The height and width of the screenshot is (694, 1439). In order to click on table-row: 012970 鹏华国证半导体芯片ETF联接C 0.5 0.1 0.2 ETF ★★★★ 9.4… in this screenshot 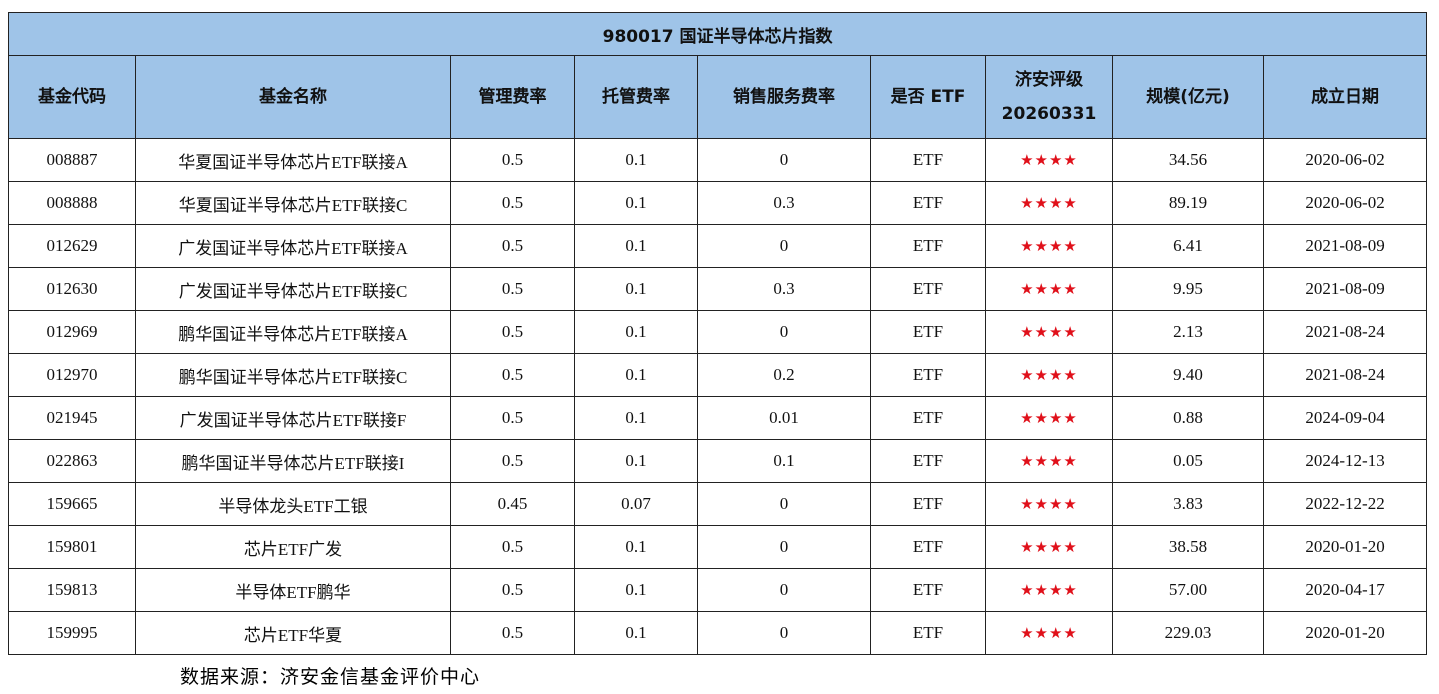, I will do `click(718, 375)`.